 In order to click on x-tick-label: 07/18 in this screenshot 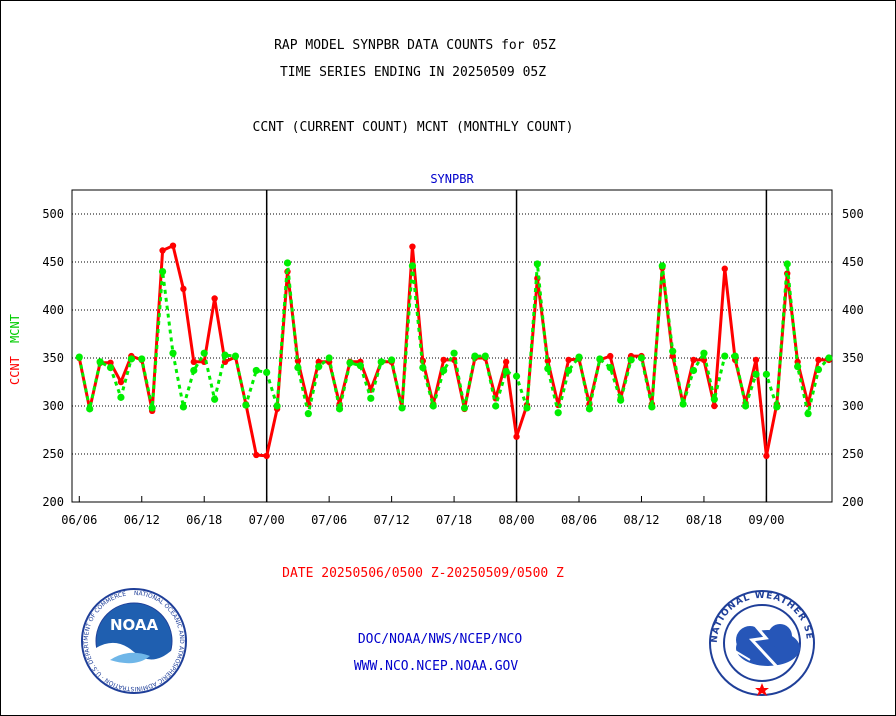, I will do `click(454, 520)`.